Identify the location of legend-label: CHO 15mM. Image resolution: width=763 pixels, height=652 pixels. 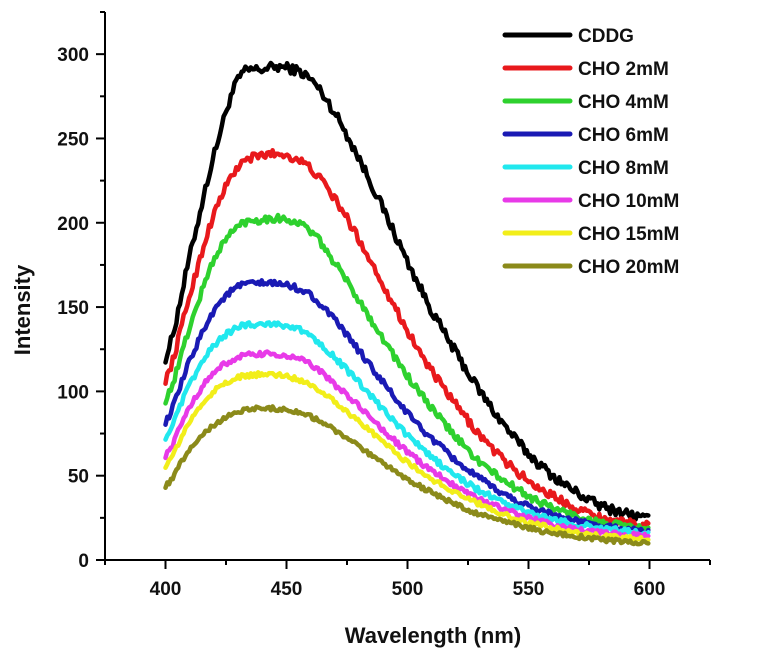
(628, 234).